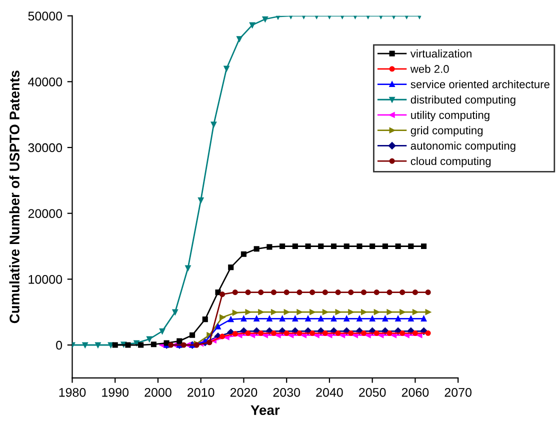 The width and height of the screenshot is (560, 428). I want to click on x-tick-label: 1990, so click(115, 392).